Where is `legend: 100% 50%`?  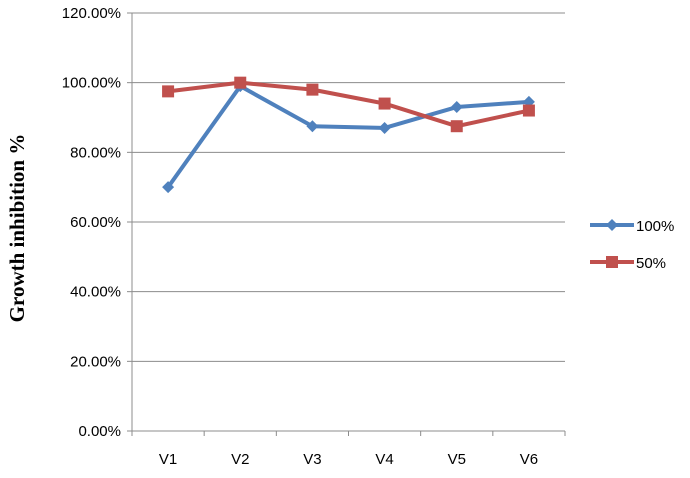
legend: 100% 50% is located at coordinates (632, 245).